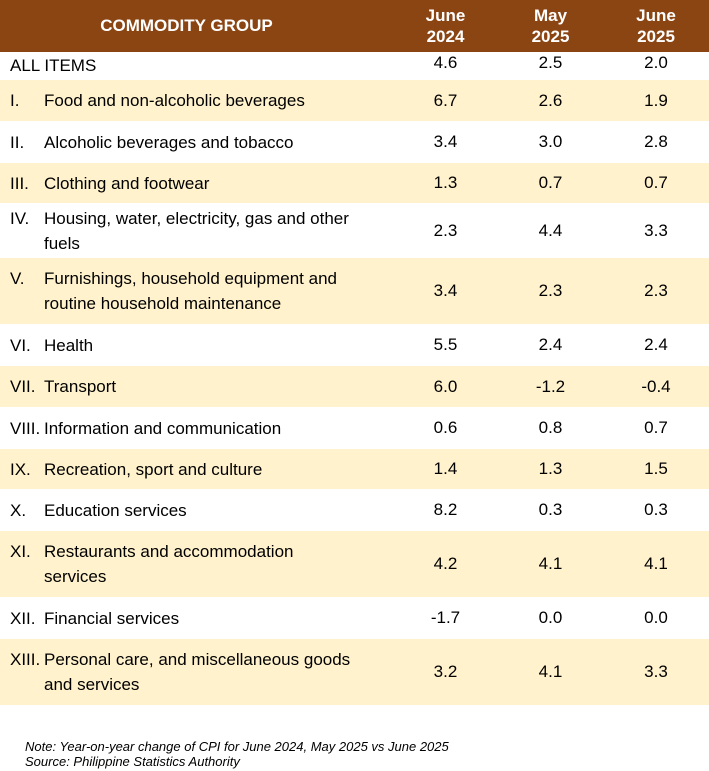 The image size is (709, 771). What do you see at coordinates (174, 100) in the screenshot?
I see `row-label: Food and non-alcoholic beverages` at bounding box center [174, 100].